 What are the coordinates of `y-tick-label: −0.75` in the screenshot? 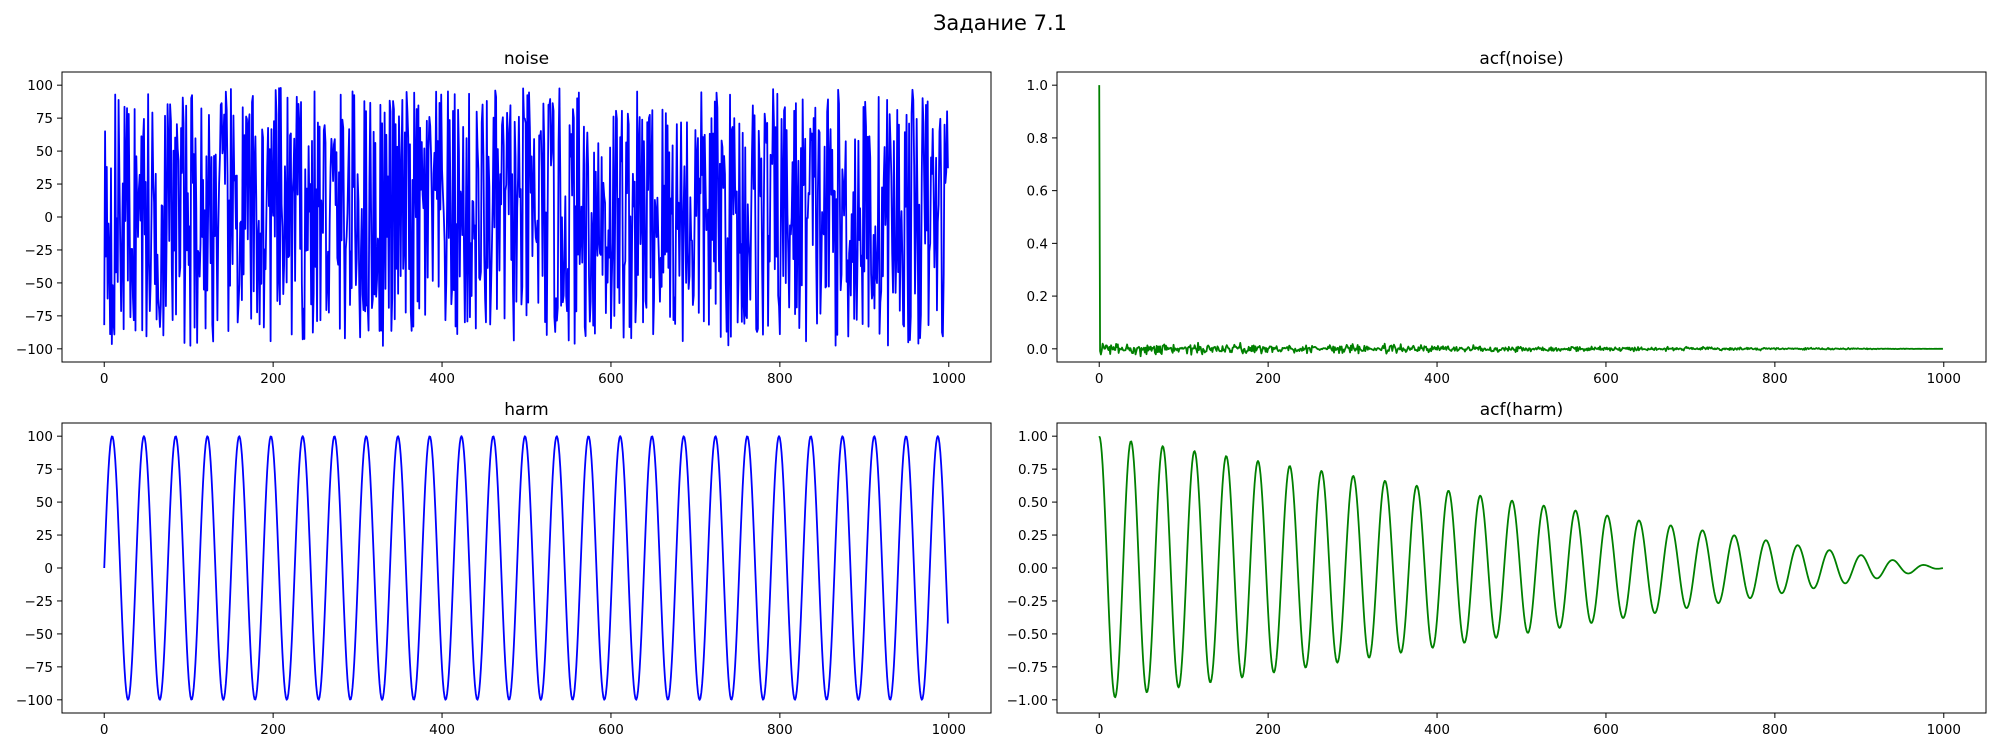 It's located at (1027, 668).